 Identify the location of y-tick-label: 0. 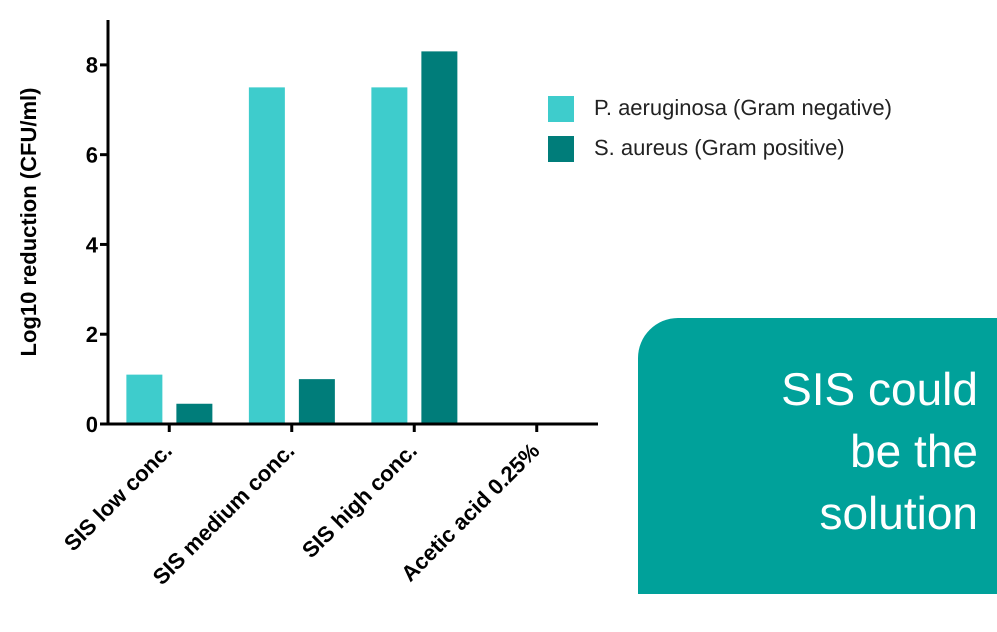
(92, 424).